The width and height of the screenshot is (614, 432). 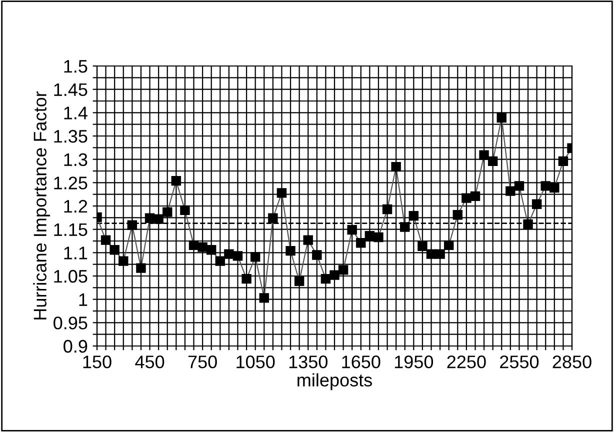 What do you see at coordinates (71, 89) in the screenshot?
I see `y-tick-label: 1.45` at bounding box center [71, 89].